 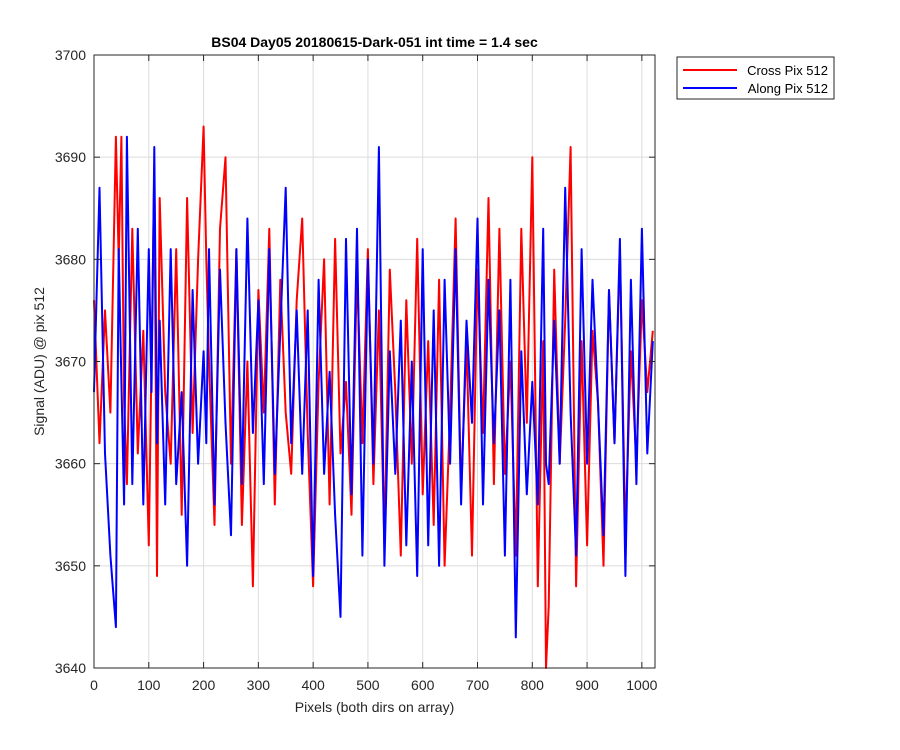 What do you see at coordinates (70, 157) in the screenshot?
I see `y-tick-label: 3690` at bounding box center [70, 157].